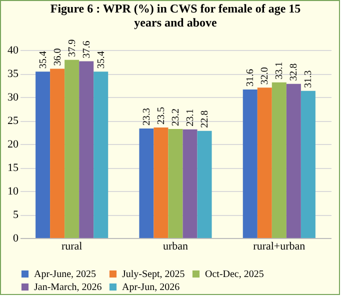  I want to click on data-label: 22.8, so click(205, 119).